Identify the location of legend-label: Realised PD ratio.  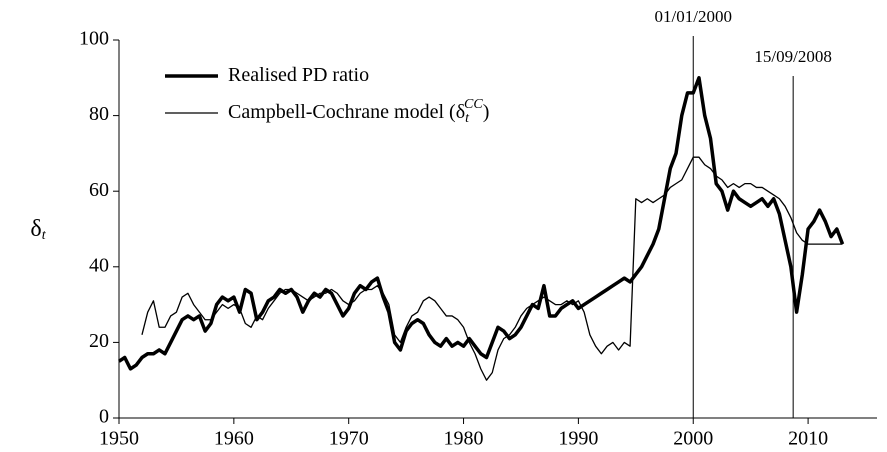
(298, 75).